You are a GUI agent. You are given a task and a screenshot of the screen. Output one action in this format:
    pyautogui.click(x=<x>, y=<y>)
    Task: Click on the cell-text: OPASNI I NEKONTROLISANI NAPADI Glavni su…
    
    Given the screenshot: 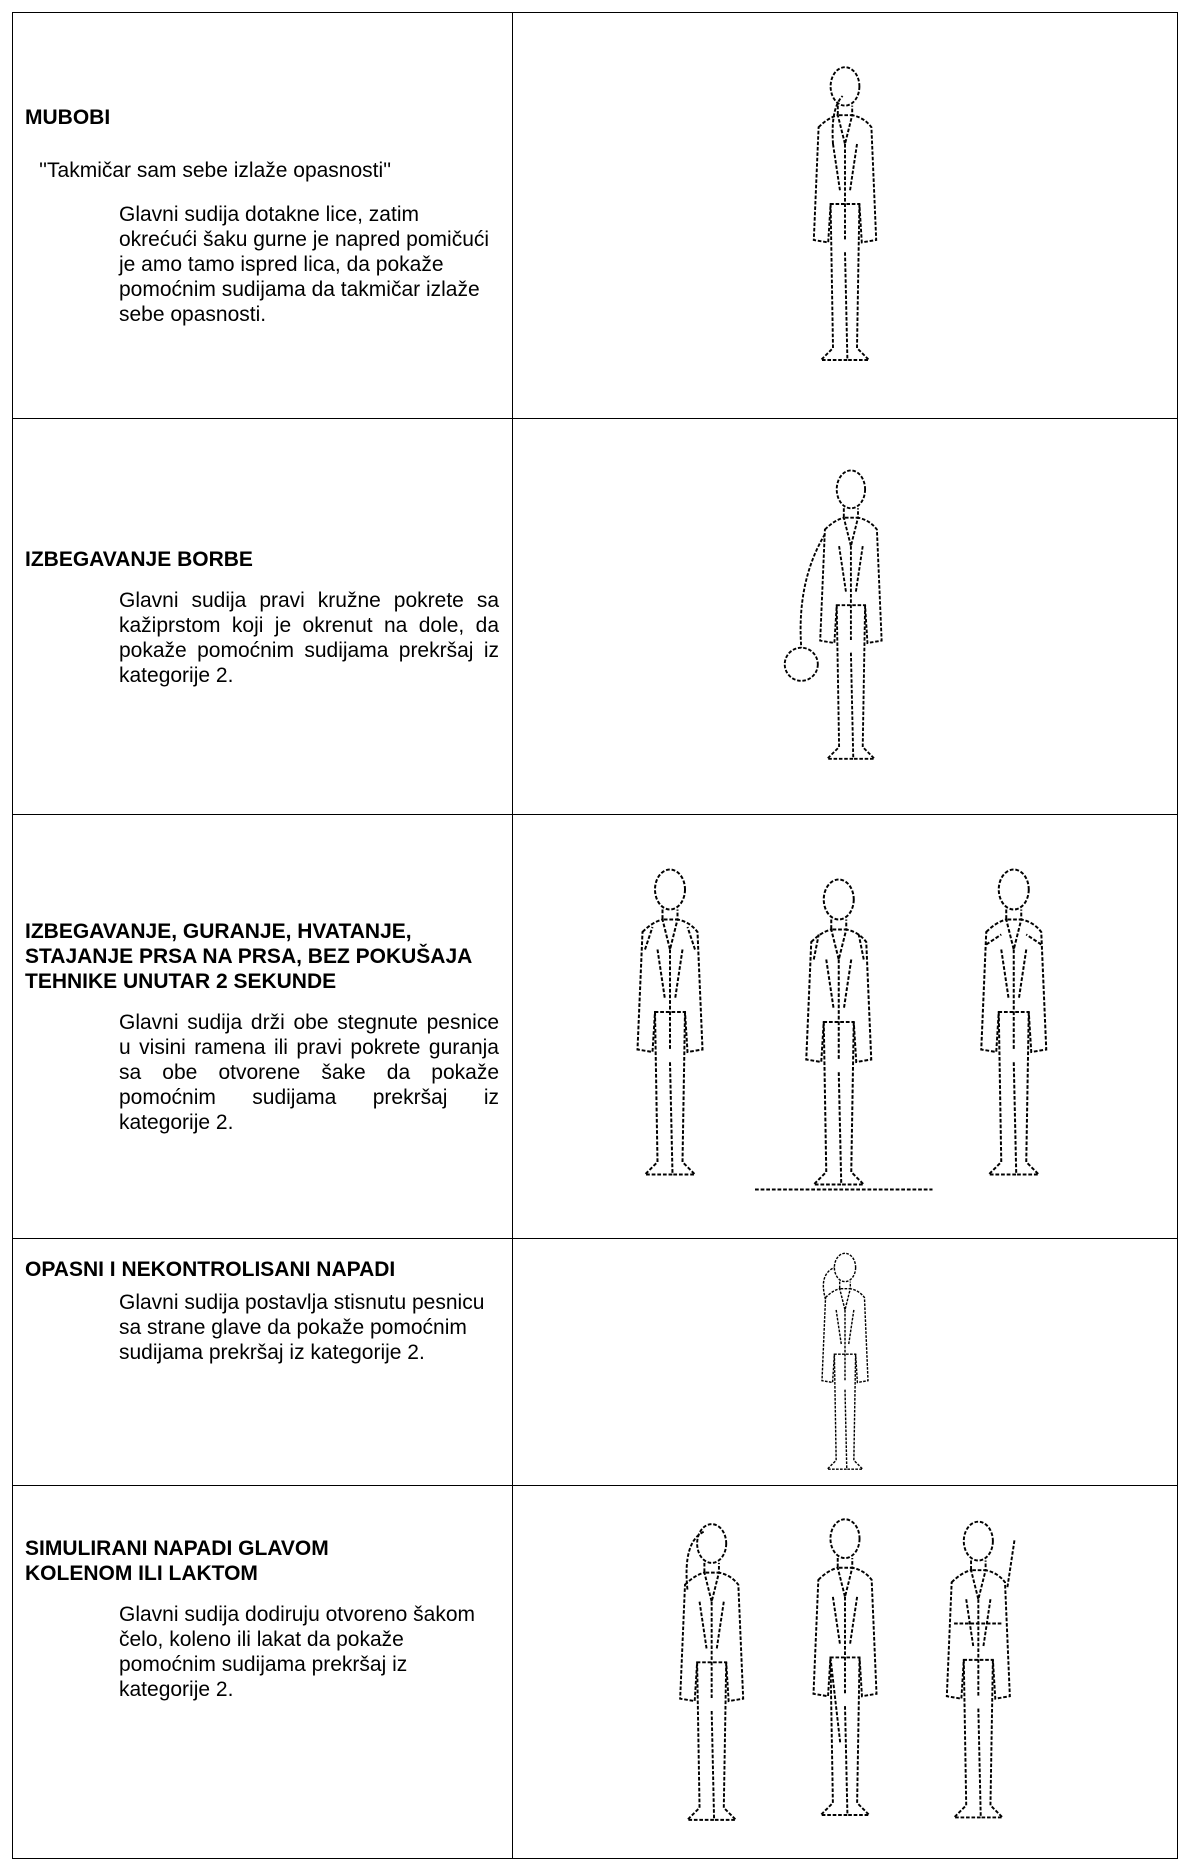 What is the action you would take?
    pyautogui.click(x=263, y=1362)
    